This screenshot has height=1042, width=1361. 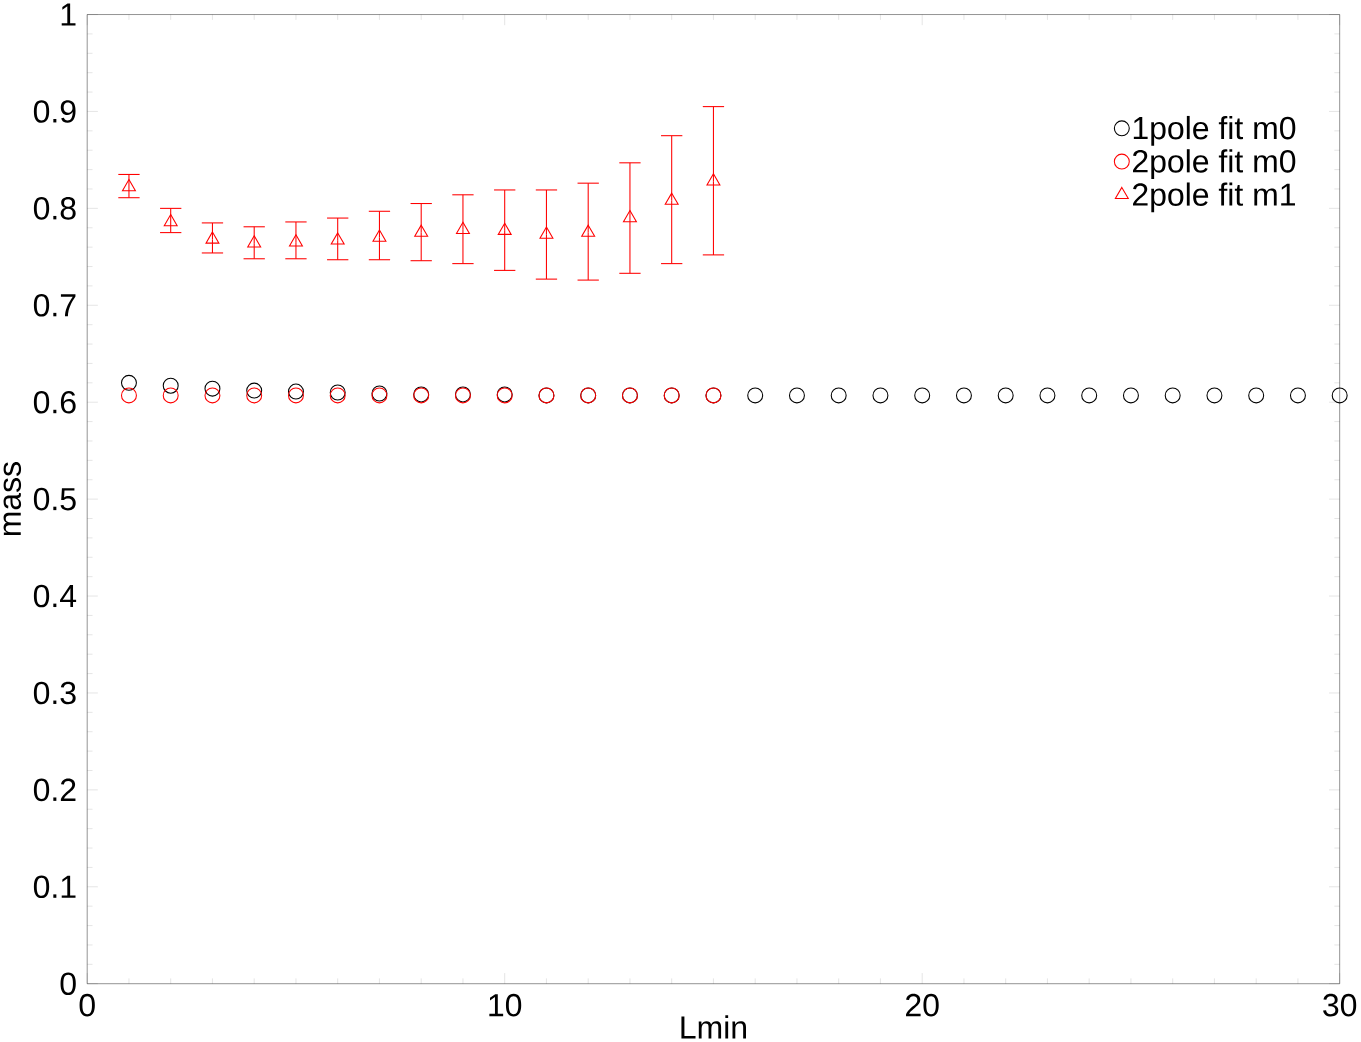 I want to click on y-tick-label: 0.4, so click(x=55, y=596).